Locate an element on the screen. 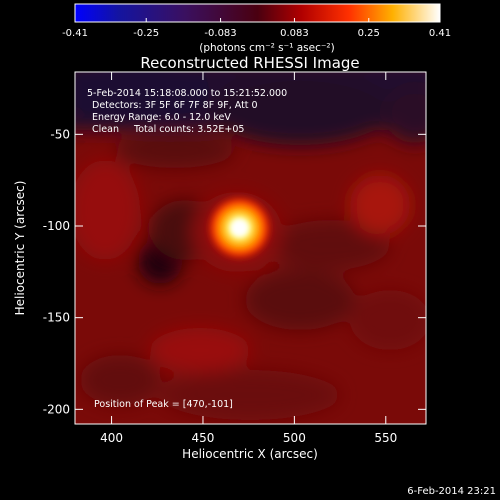  colorbar-tick-label: 0.083 is located at coordinates (294, 33).